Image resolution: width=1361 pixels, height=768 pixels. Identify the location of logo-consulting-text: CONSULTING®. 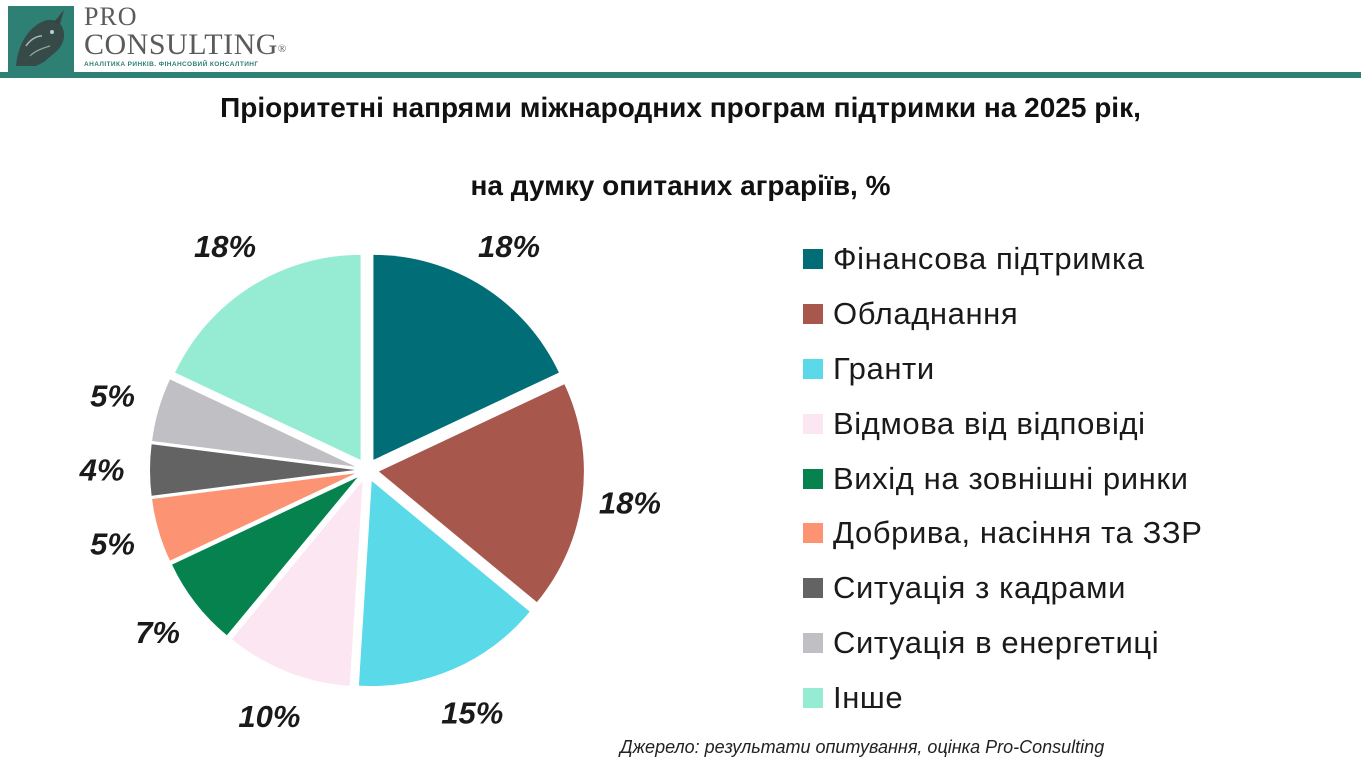
(185, 44).